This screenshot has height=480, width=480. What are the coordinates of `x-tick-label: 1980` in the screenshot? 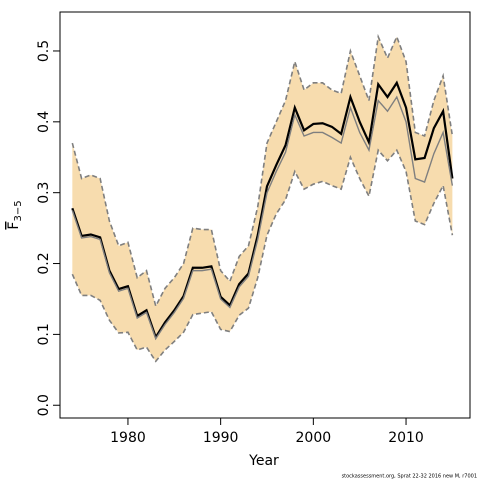 It's located at (128, 438).